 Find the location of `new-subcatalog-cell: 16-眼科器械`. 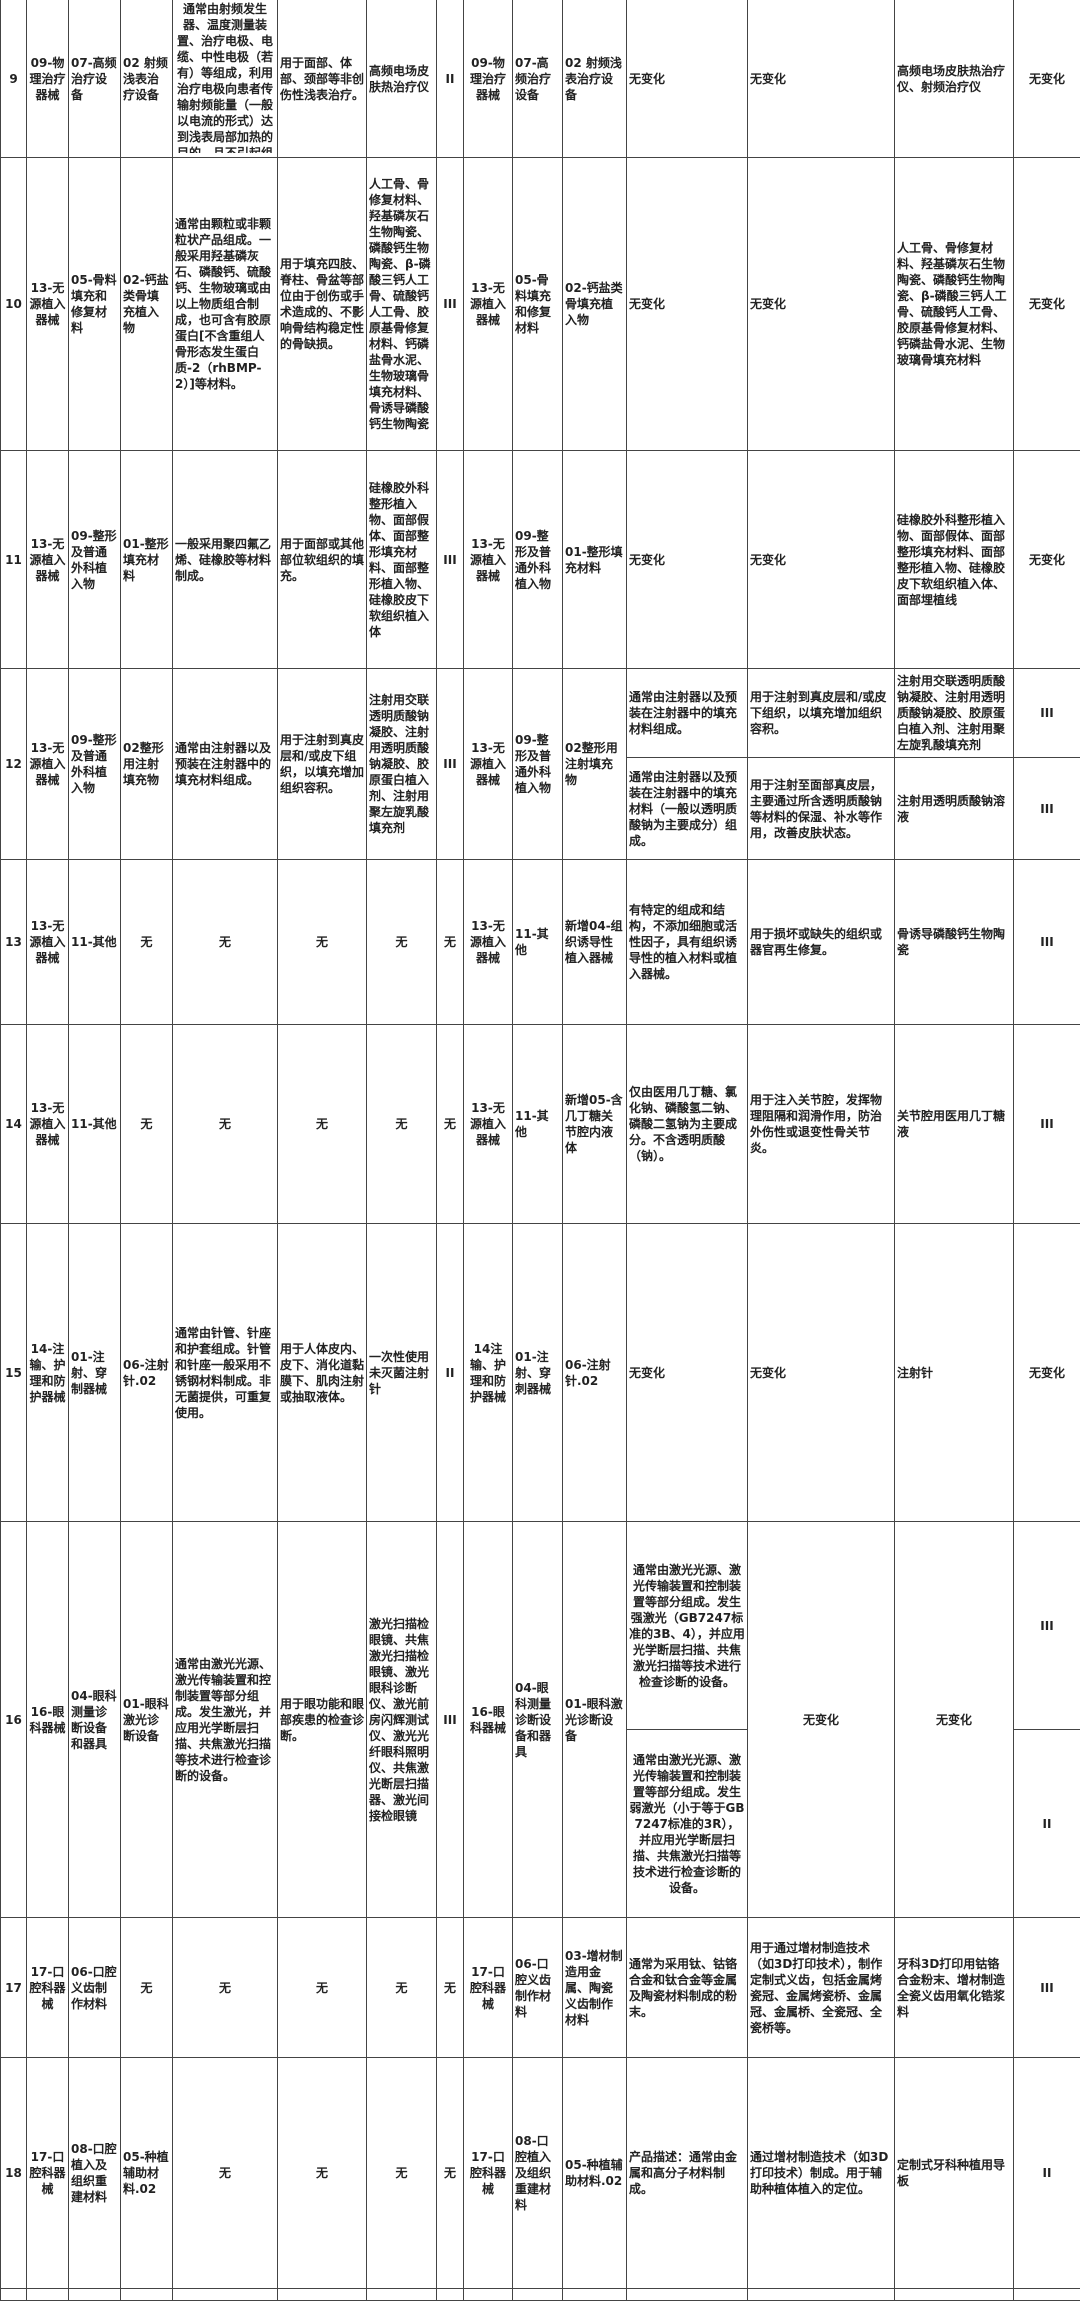

new-subcatalog-cell: 16-眼科器械 is located at coordinates (488, 1720).